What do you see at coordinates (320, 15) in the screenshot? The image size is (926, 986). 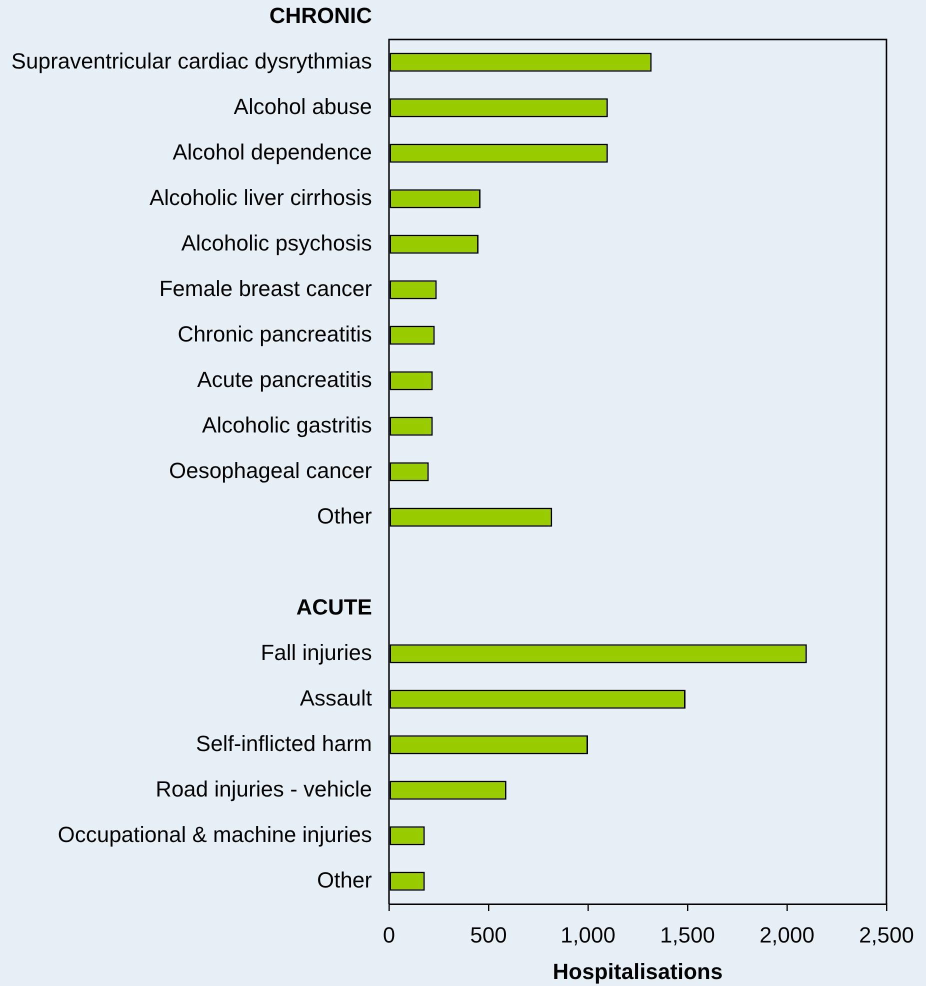 I see `y-tick-label: CHRONIC` at bounding box center [320, 15].